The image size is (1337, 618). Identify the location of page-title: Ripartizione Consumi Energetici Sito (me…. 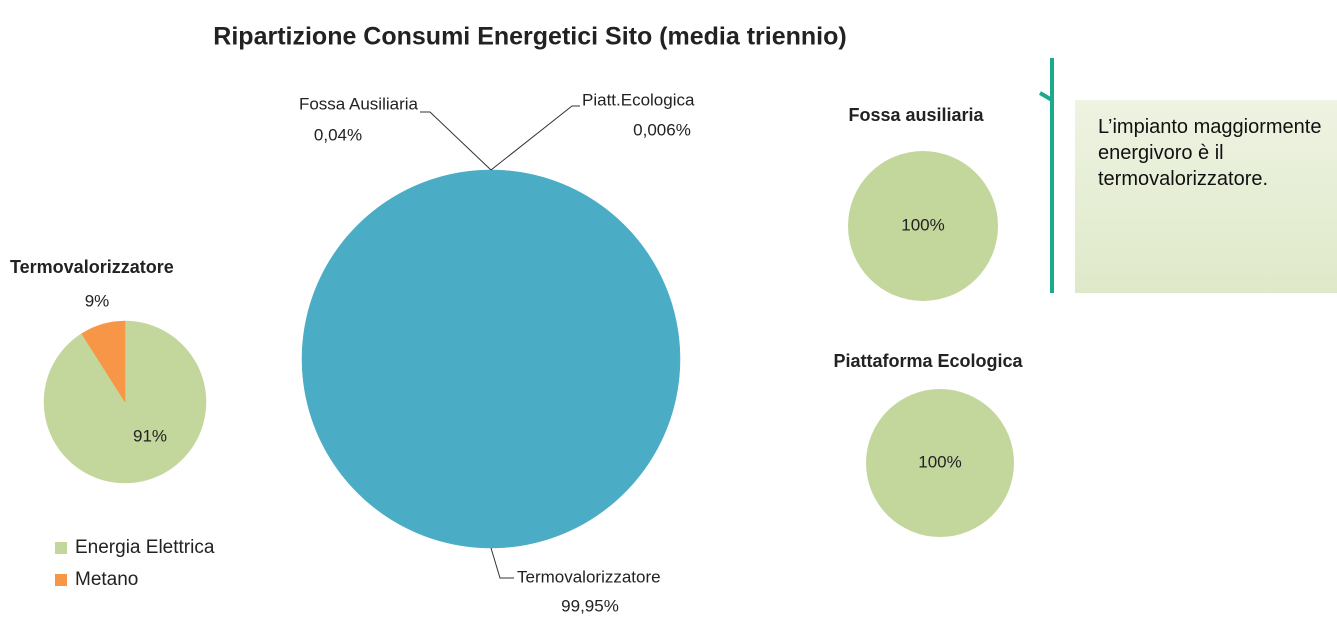
(529, 37).